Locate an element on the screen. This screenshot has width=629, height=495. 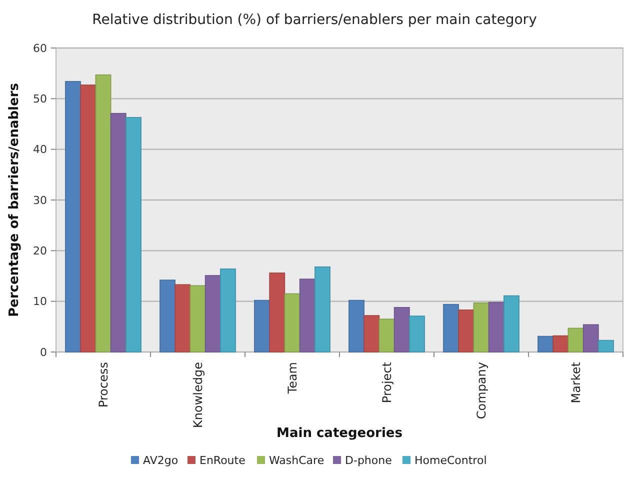
x-tick-label: Market is located at coordinates (575, 383).